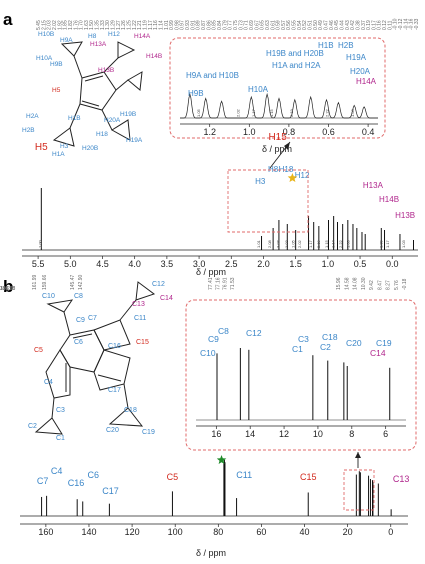 This screenshot has width=425, height=564. What do you see at coordinates (177, 25) in the screenshot?
I see `h1-peak-list-value: 0.98` at bounding box center [177, 25].